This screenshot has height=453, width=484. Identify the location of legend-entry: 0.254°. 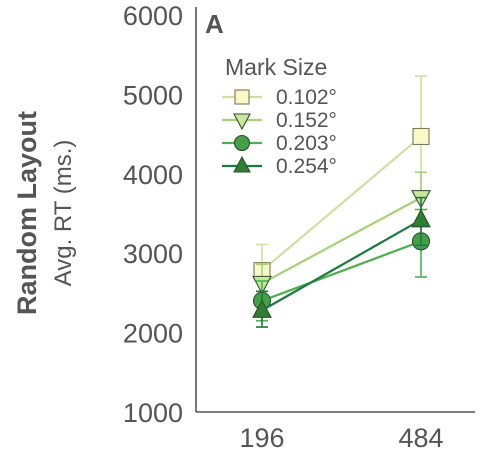
(279, 166).